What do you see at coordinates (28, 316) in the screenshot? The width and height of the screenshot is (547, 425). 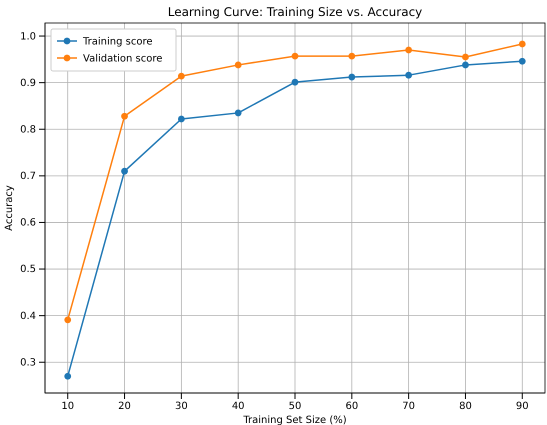 I see `y-tick-label: 0.4` at bounding box center [28, 316].